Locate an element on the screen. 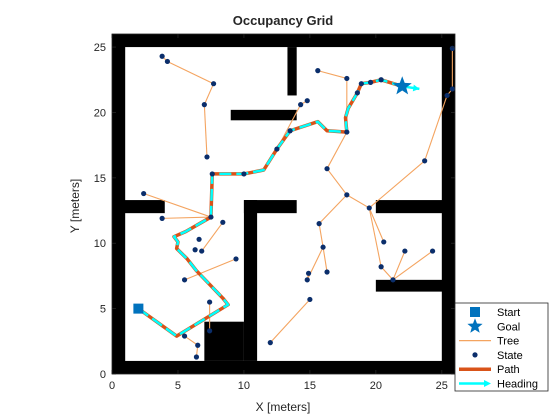 The width and height of the screenshot is (560, 420). x-tick-label-0: 0 is located at coordinates (112, 386).